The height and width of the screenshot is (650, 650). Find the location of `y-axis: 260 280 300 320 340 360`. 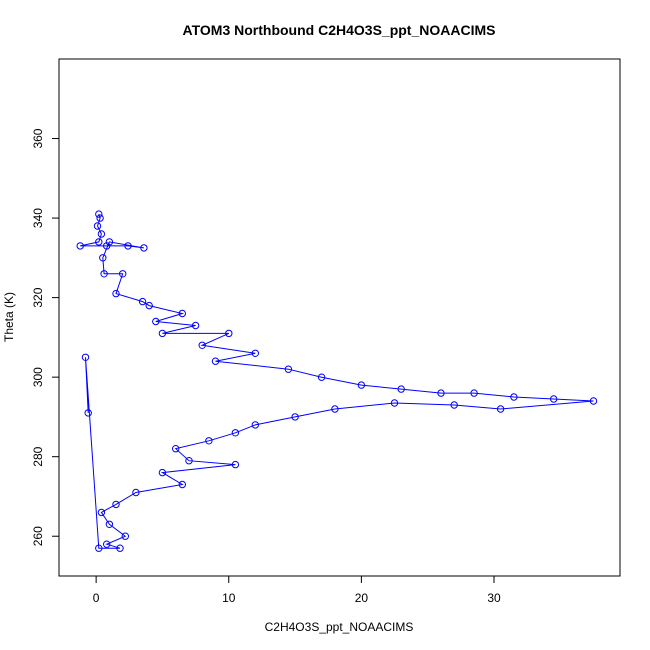

y-axis: 260 280 300 320 340 360 is located at coordinates (45, 337).